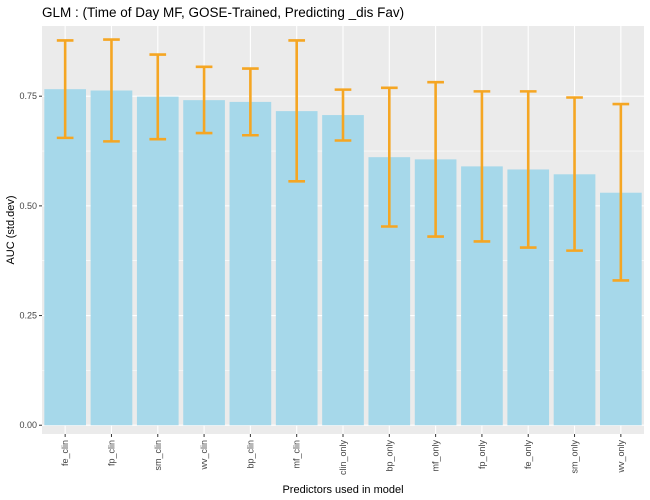 The image size is (650, 500). I want to click on y-axis-label: AUC (std.dev), so click(11, 229).